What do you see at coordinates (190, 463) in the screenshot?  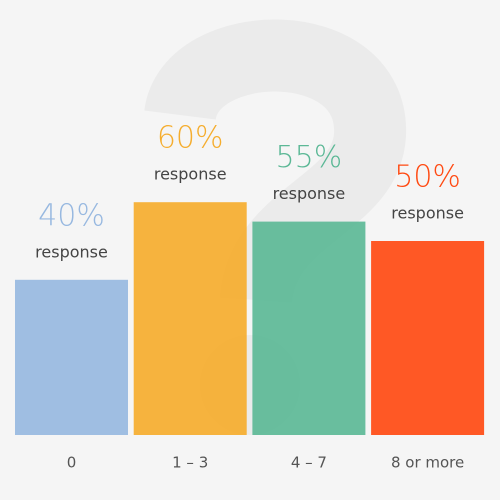 I see `x-tick-label: 1 – 3` at bounding box center [190, 463].